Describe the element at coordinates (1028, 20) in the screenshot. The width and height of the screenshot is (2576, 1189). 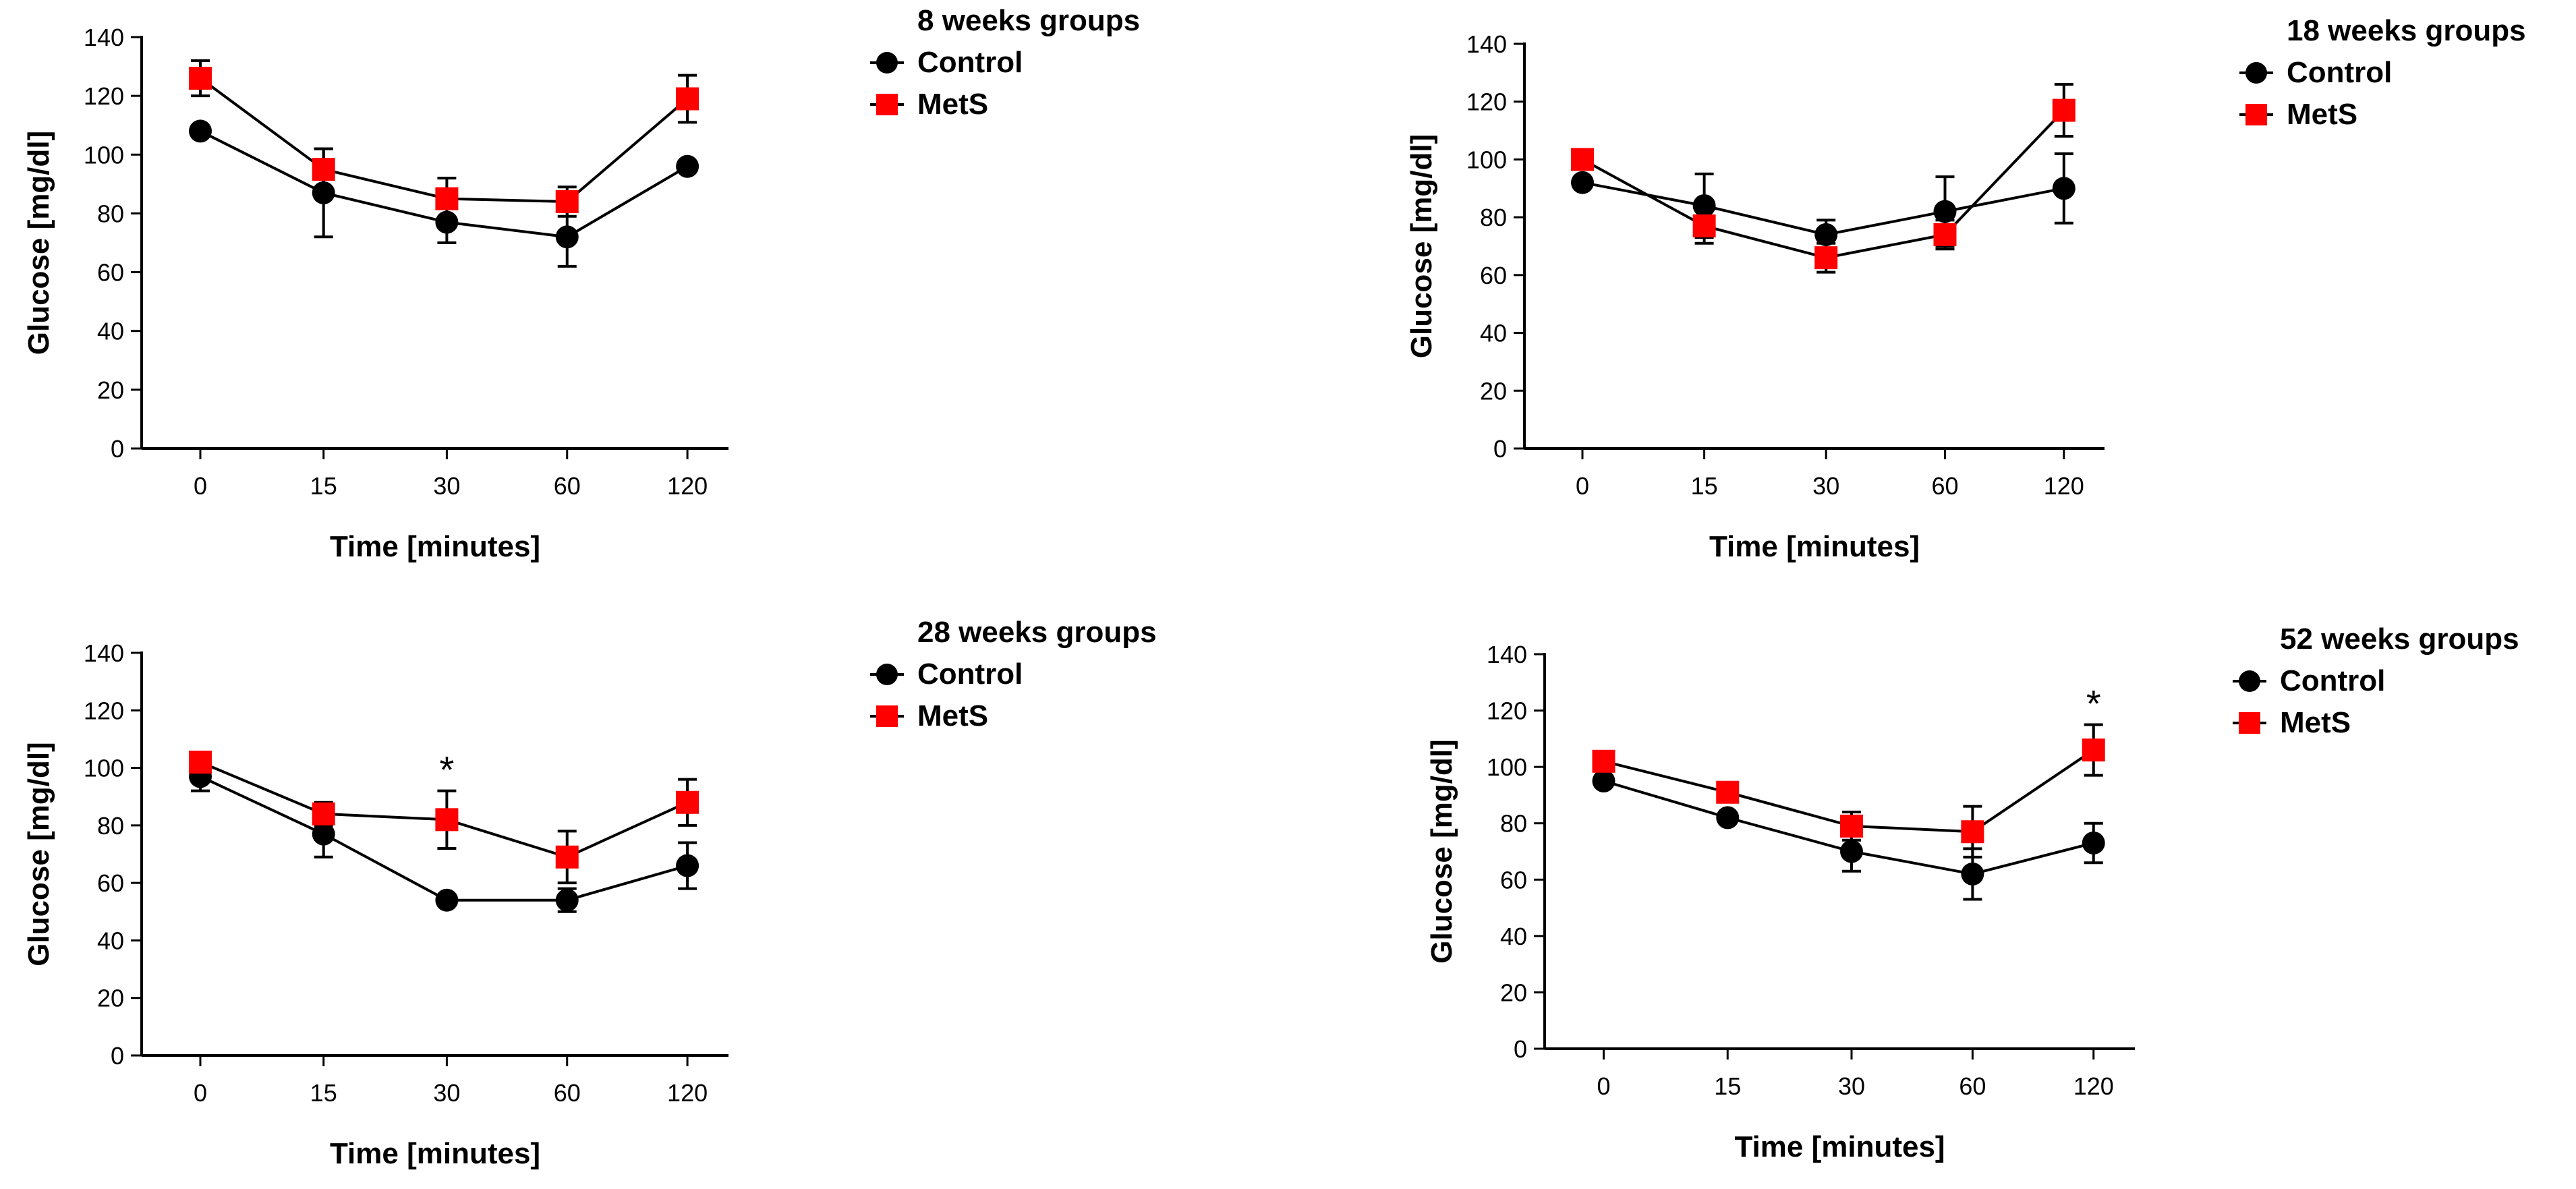
I see `legend-title: 8 weeks groups` at that location.